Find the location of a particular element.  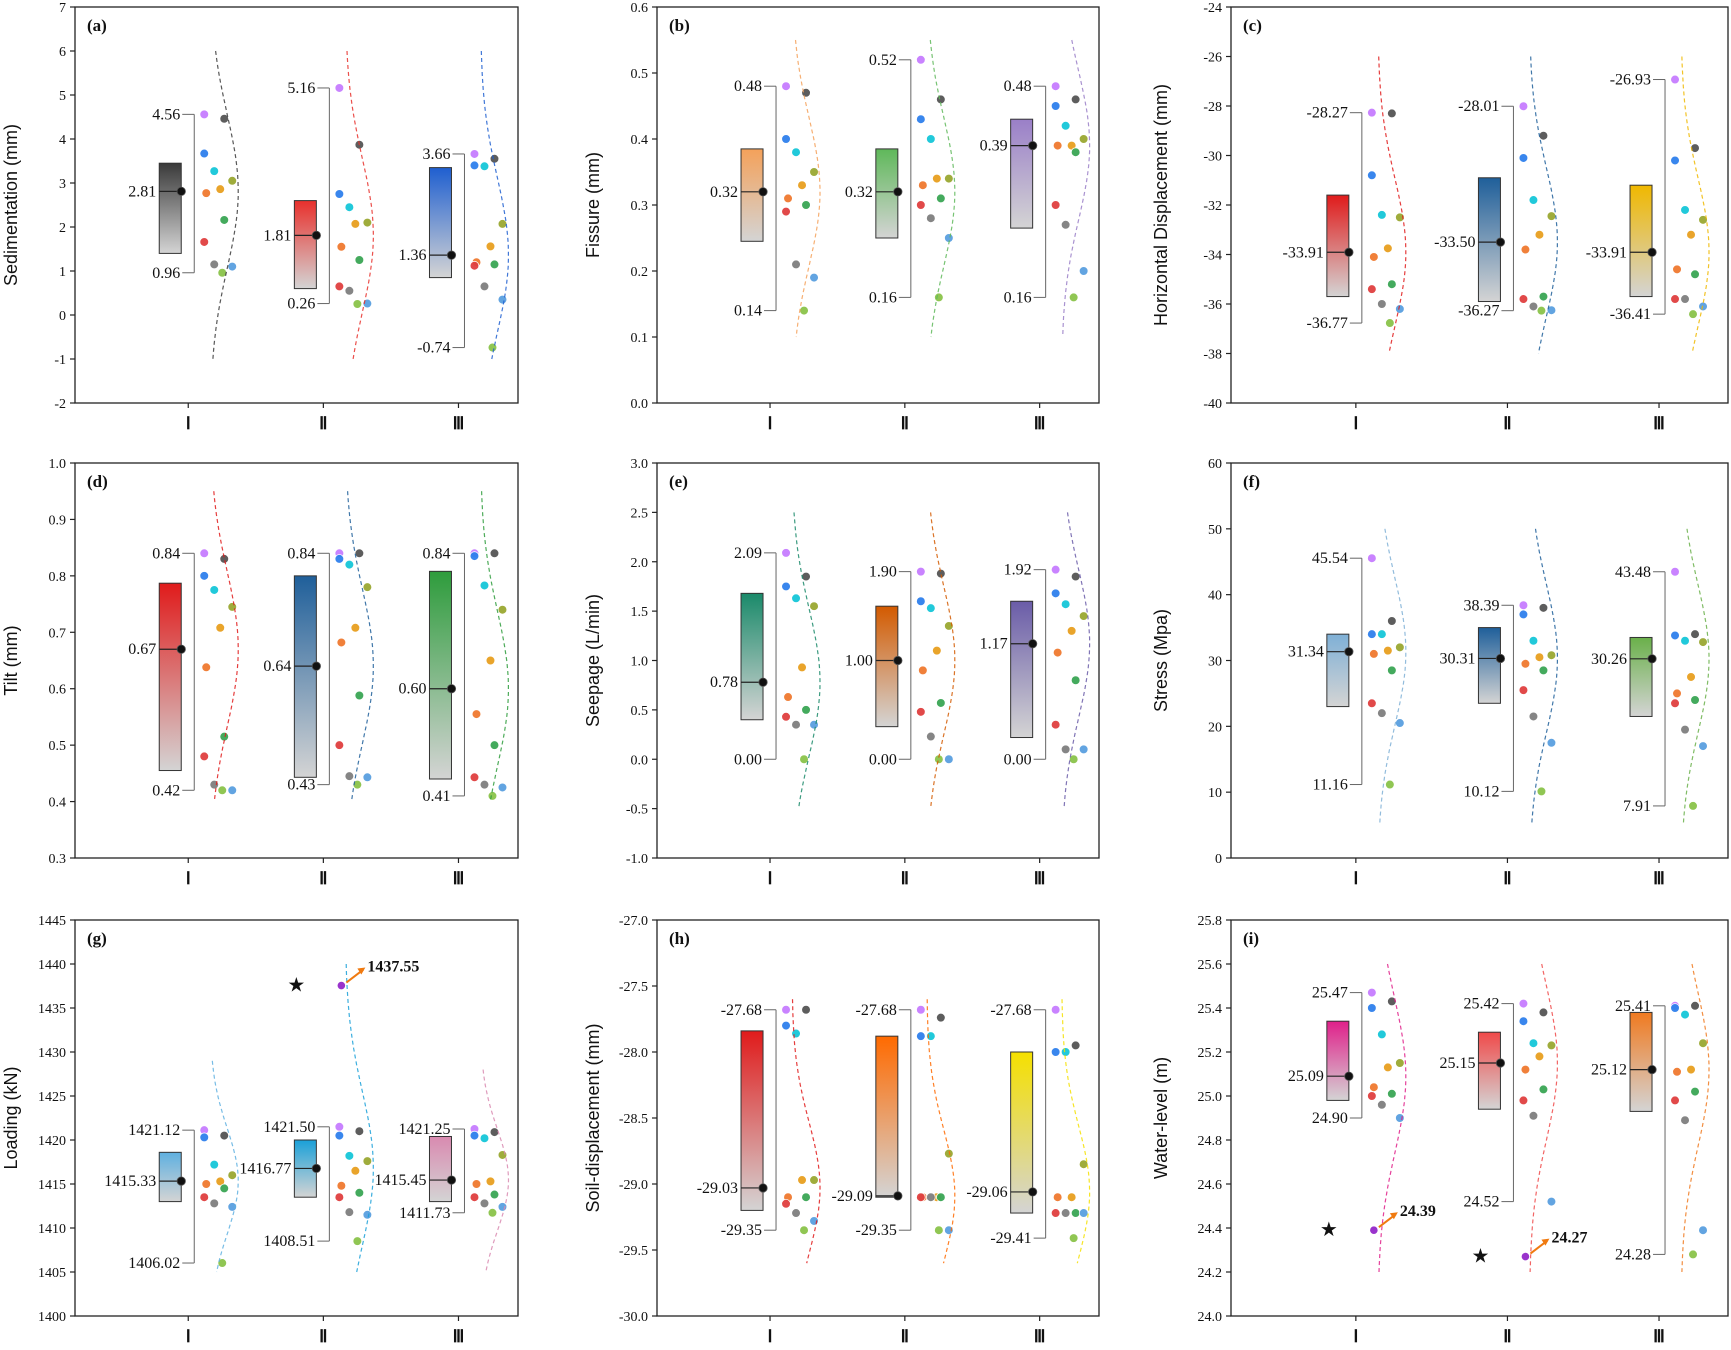

max-label: 0.84 is located at coordinates (301, 553).